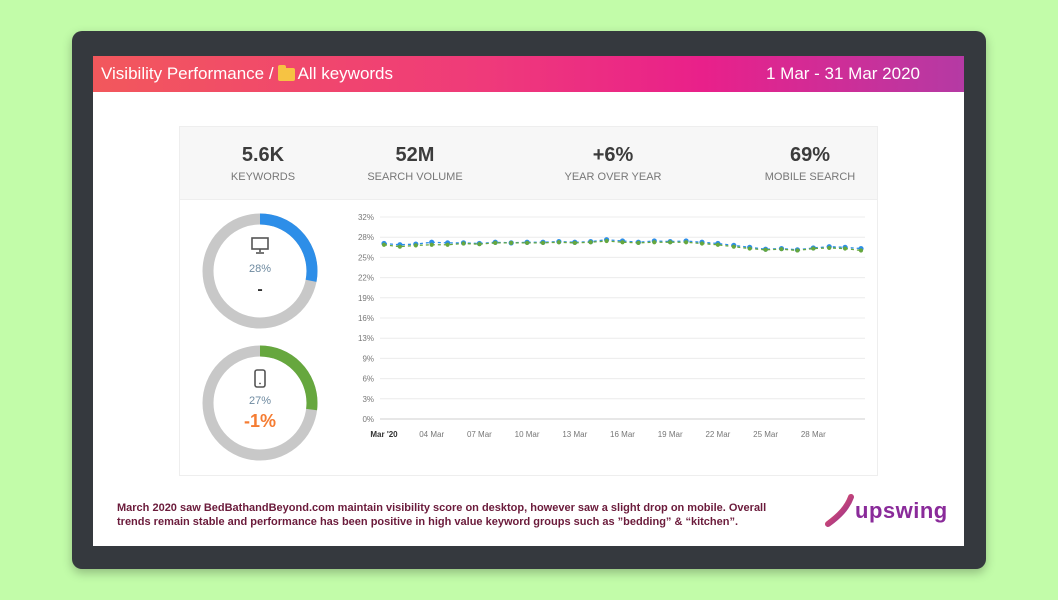 This screenshot has width=1058, height=600. What do you see at coordinates (839, 510) in the screenshot?
I see `upswing-logo-mark` at bounding box center [839, 510].